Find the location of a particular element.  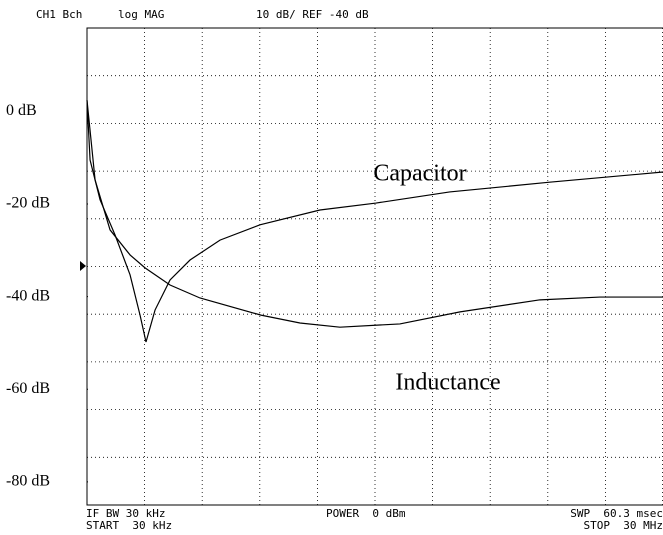

if-bw: IF BW 30 kHz is located at coordinates (125, 513).